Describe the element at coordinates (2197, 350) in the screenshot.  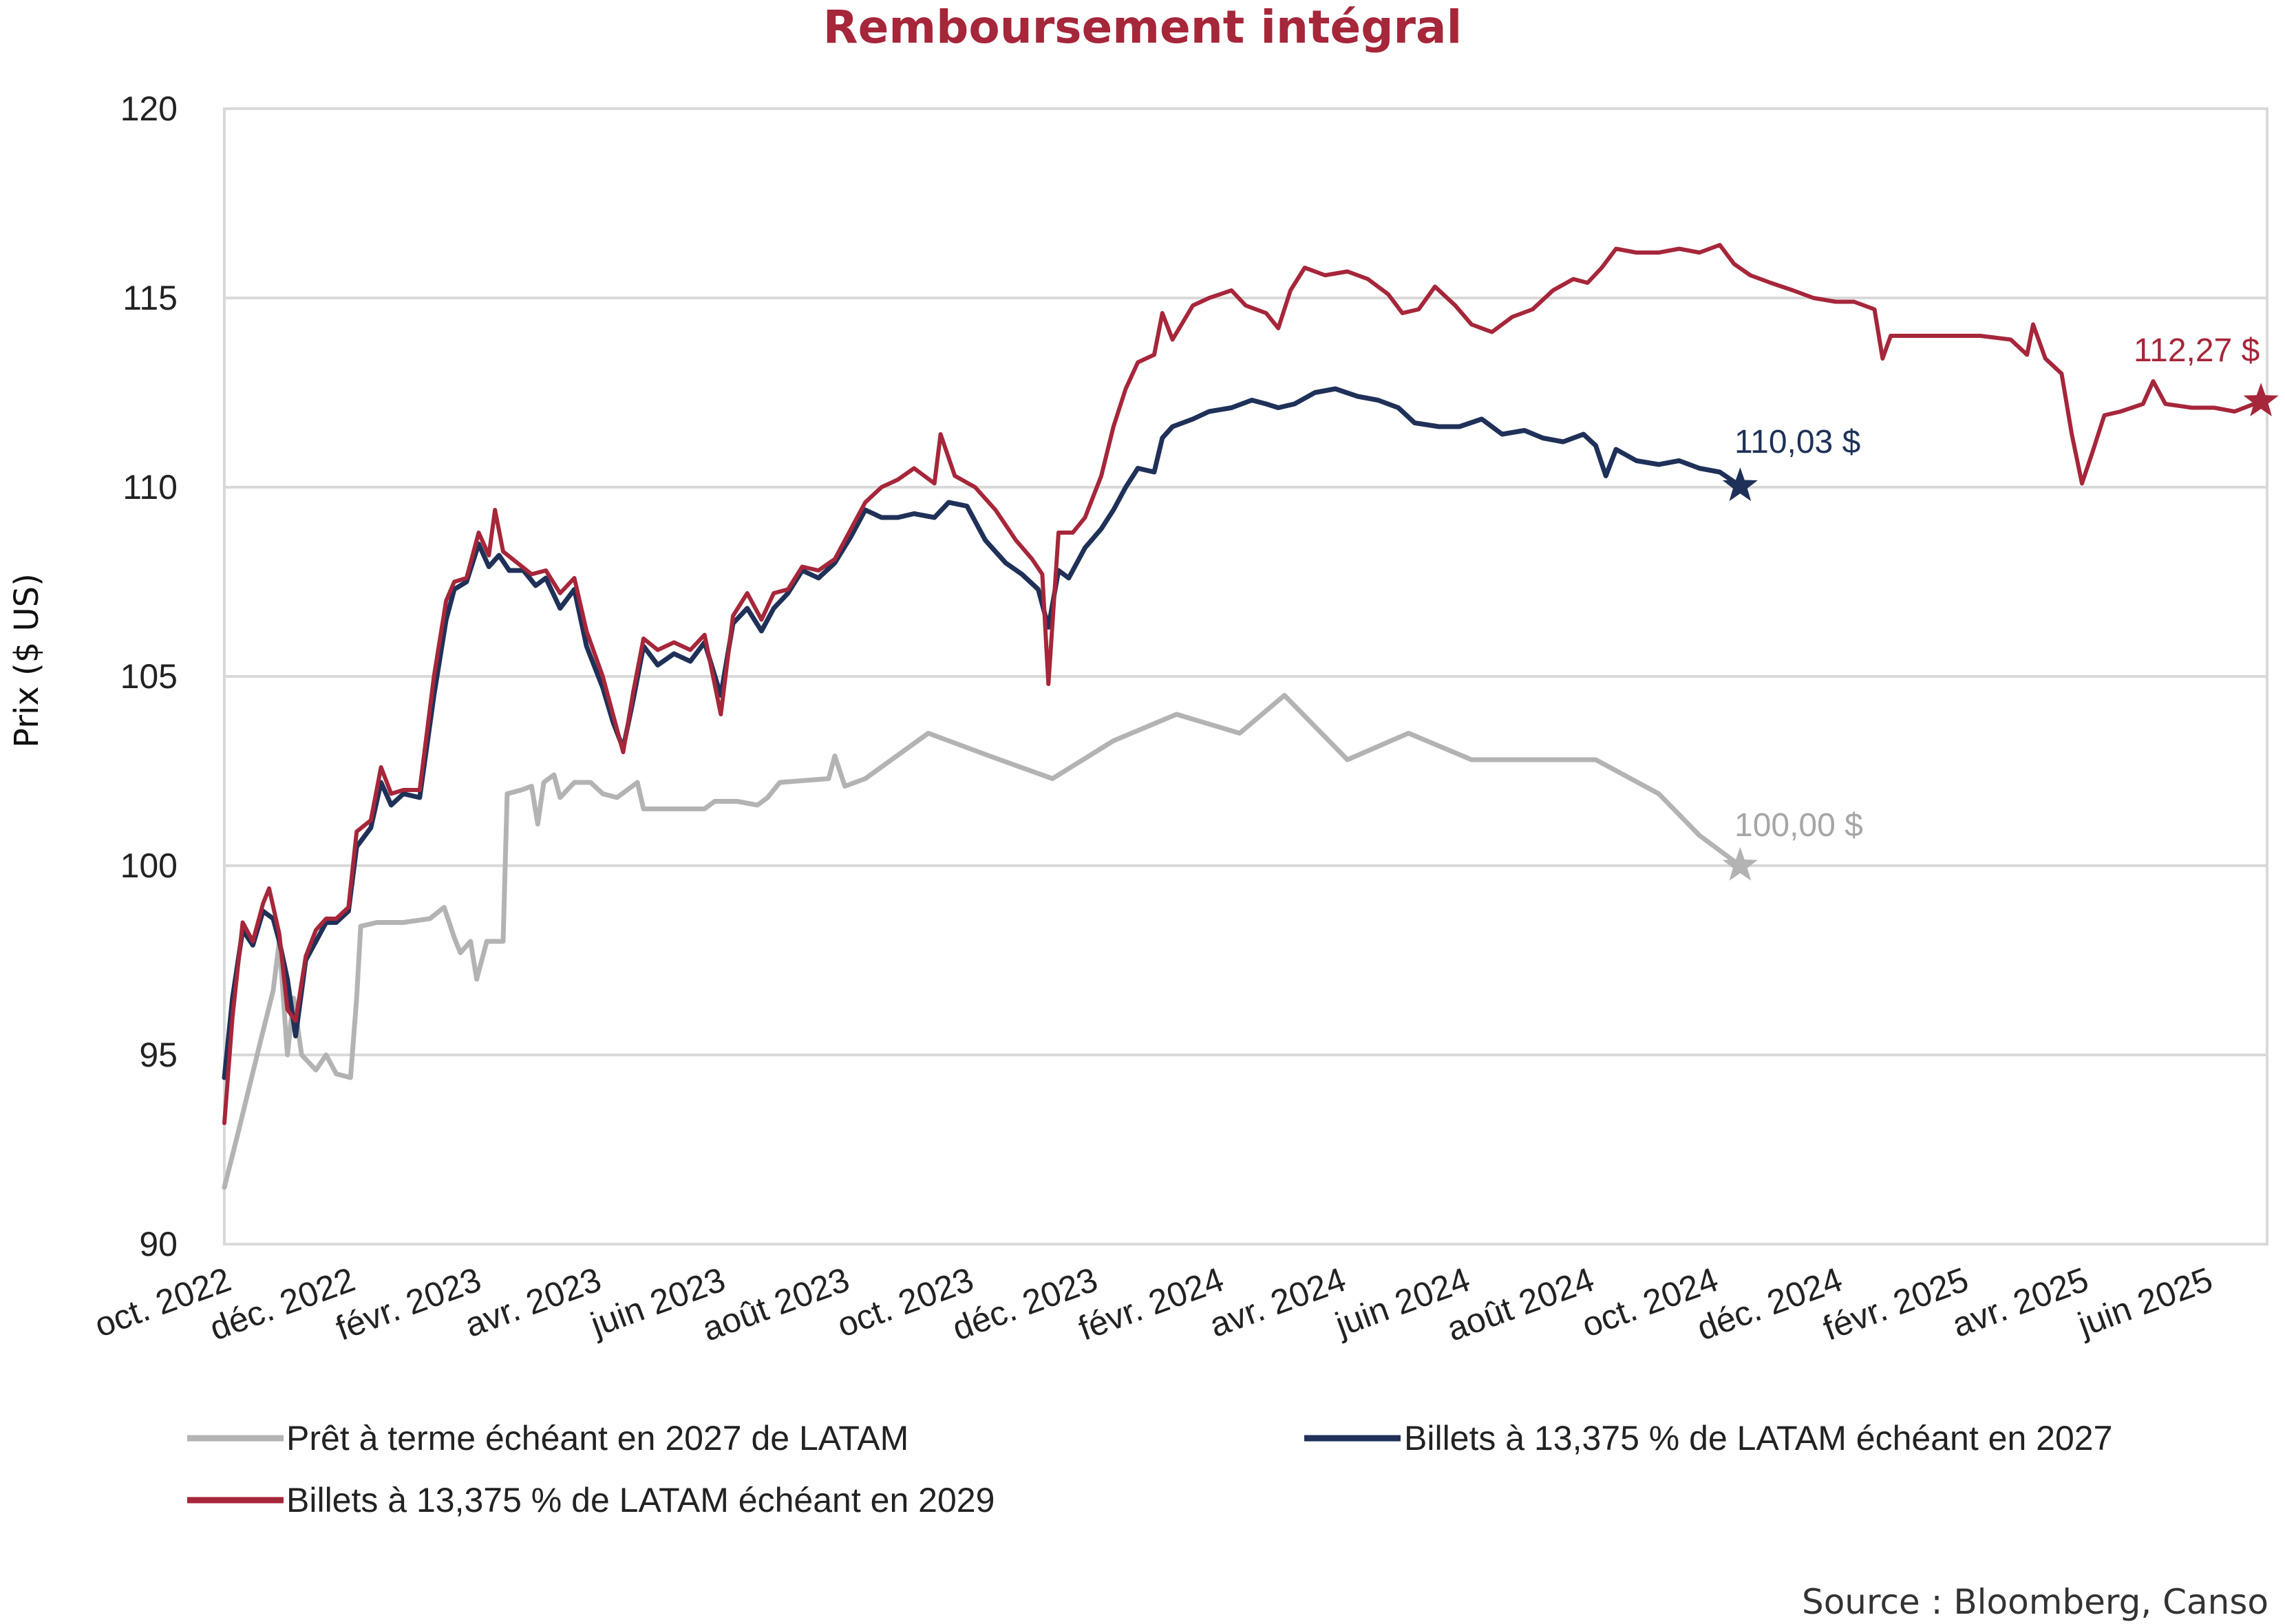
I see `end-label-notes-2029: 112,27 $` at that location.